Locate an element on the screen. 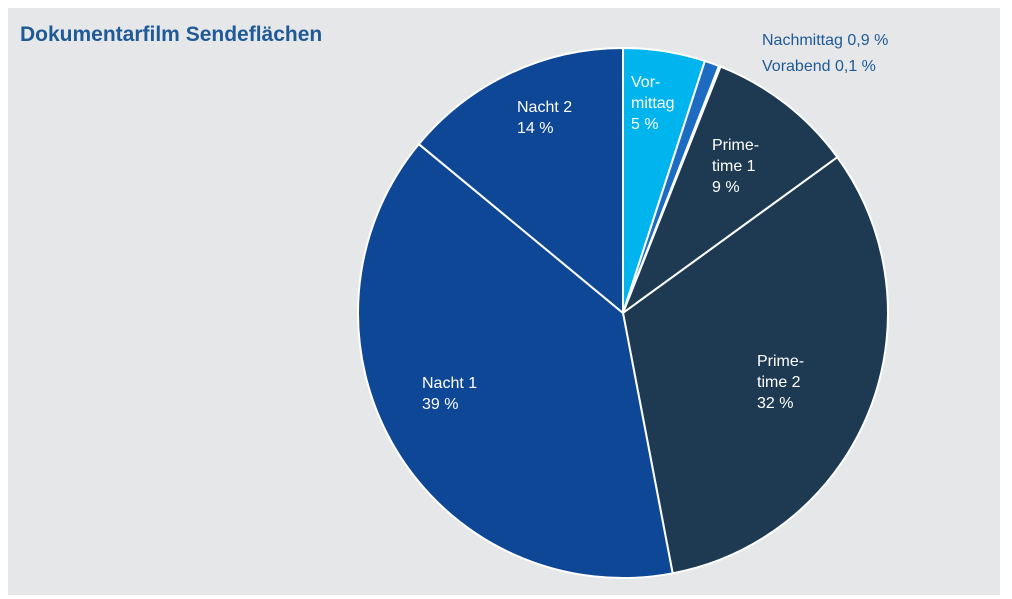  slice-label: Vorabend 0,1 % is located at coordinates (819, 66).